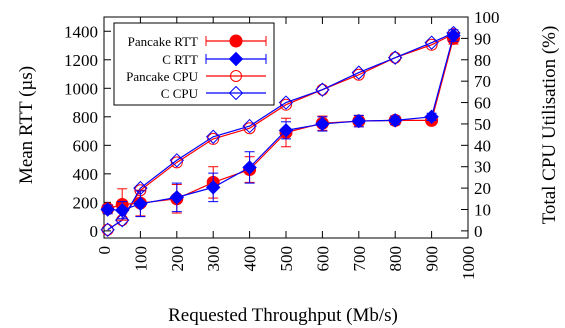  I want to click on x-tick-label: 900, so click(432, 259).